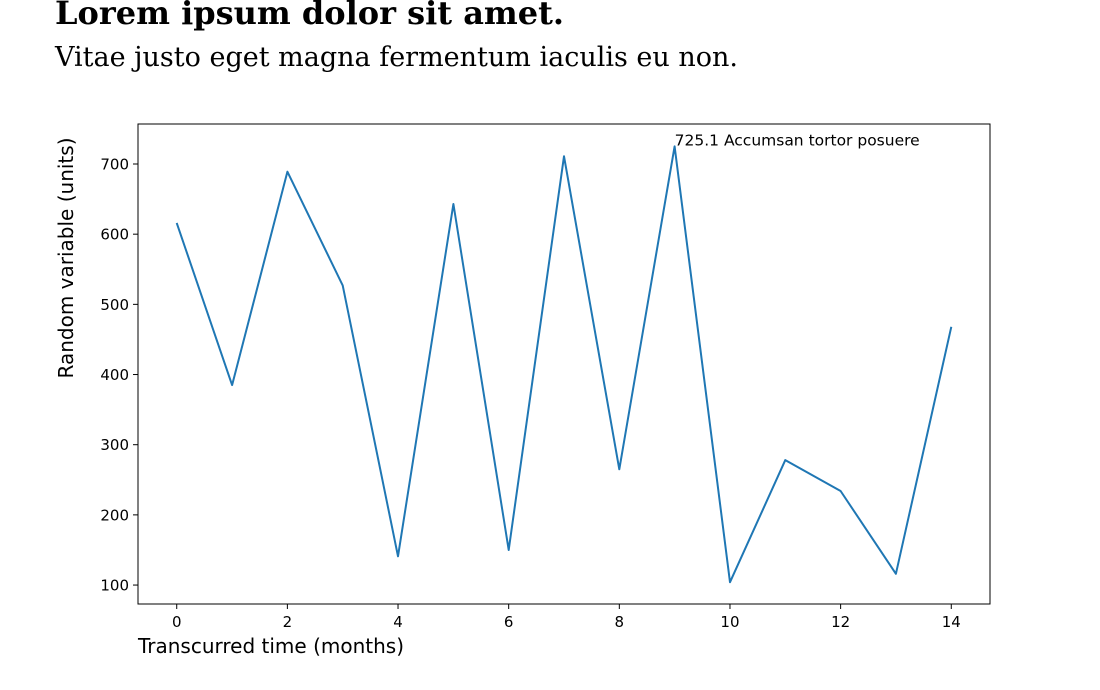  Describe the element at coordinates (288, 622) in the screenshot. I see `x-tick-label: 2` at that location.